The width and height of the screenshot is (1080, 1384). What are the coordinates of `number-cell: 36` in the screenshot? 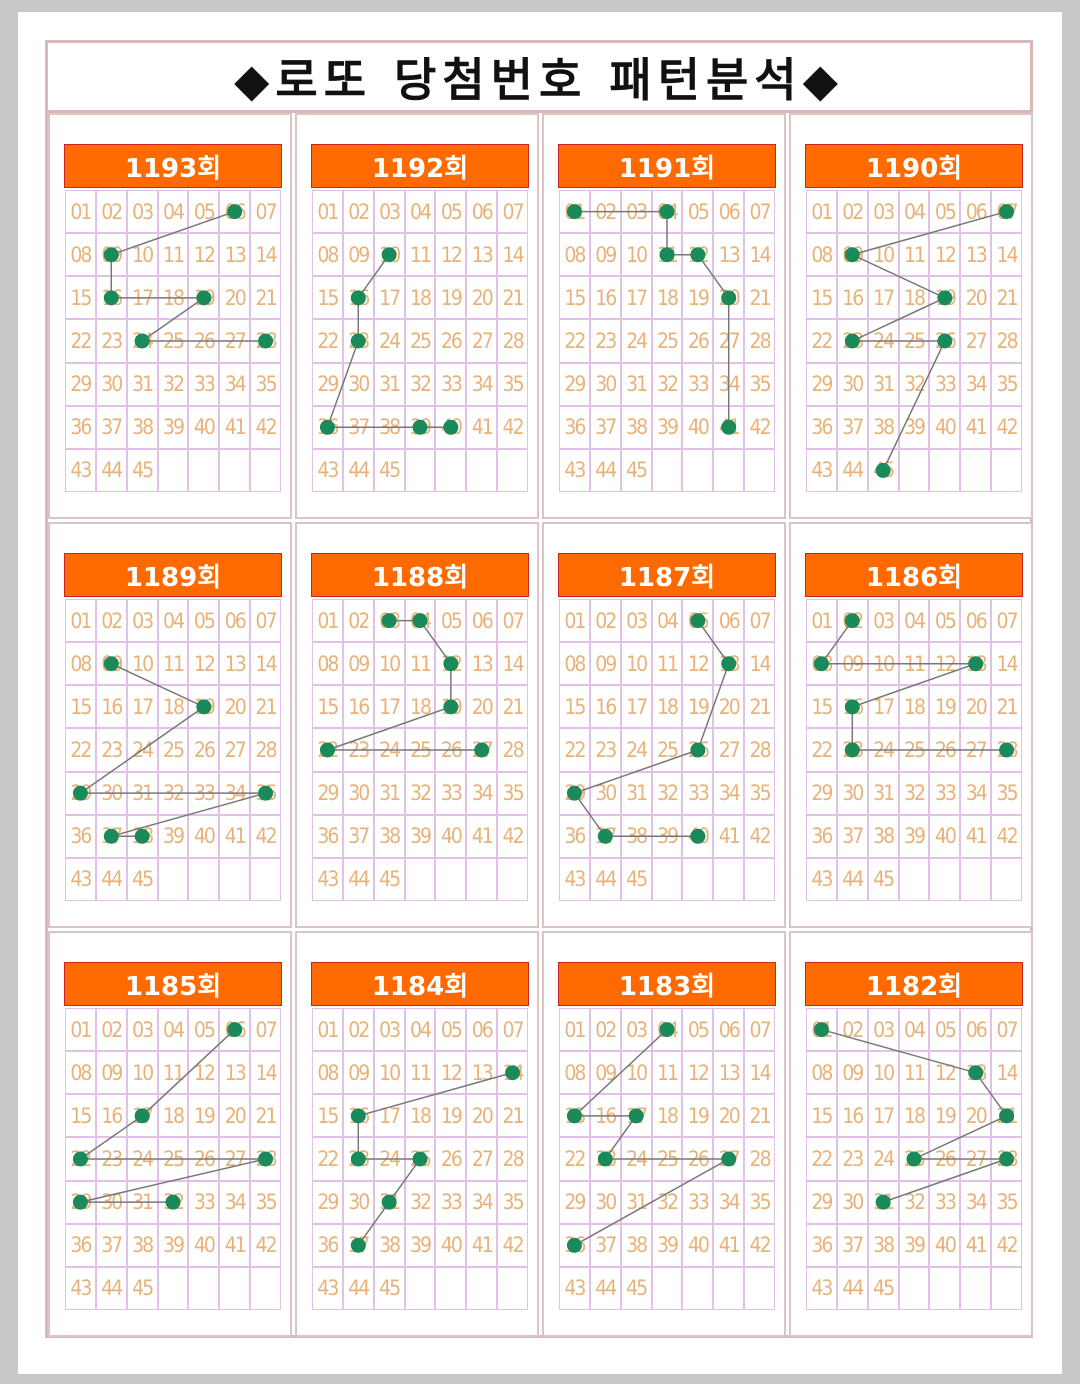 It's located at (821, 427).